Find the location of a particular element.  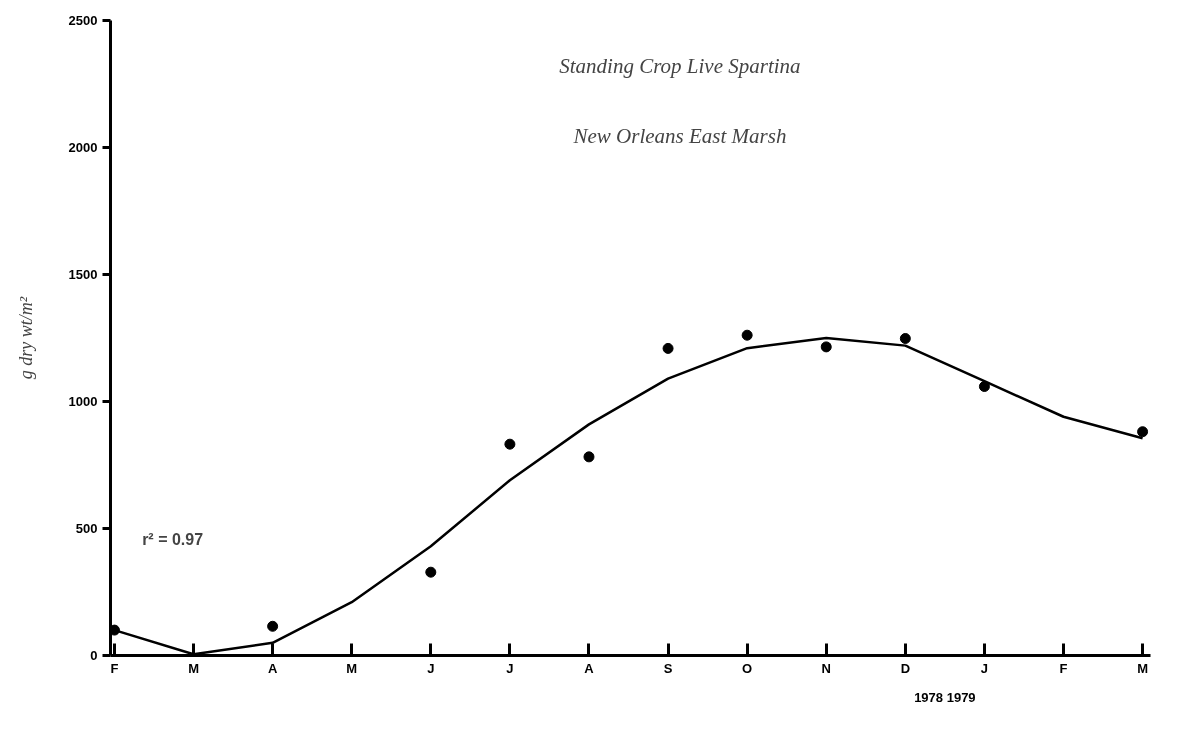

y-axis-title: g dry wt/m² is located at coordinates (25, 338).